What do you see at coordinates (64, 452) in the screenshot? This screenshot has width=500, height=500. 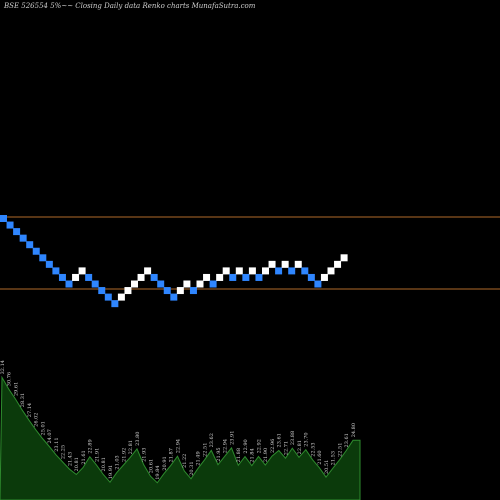 I see `volume-label: 22.25` at bounding box center [64, 452].